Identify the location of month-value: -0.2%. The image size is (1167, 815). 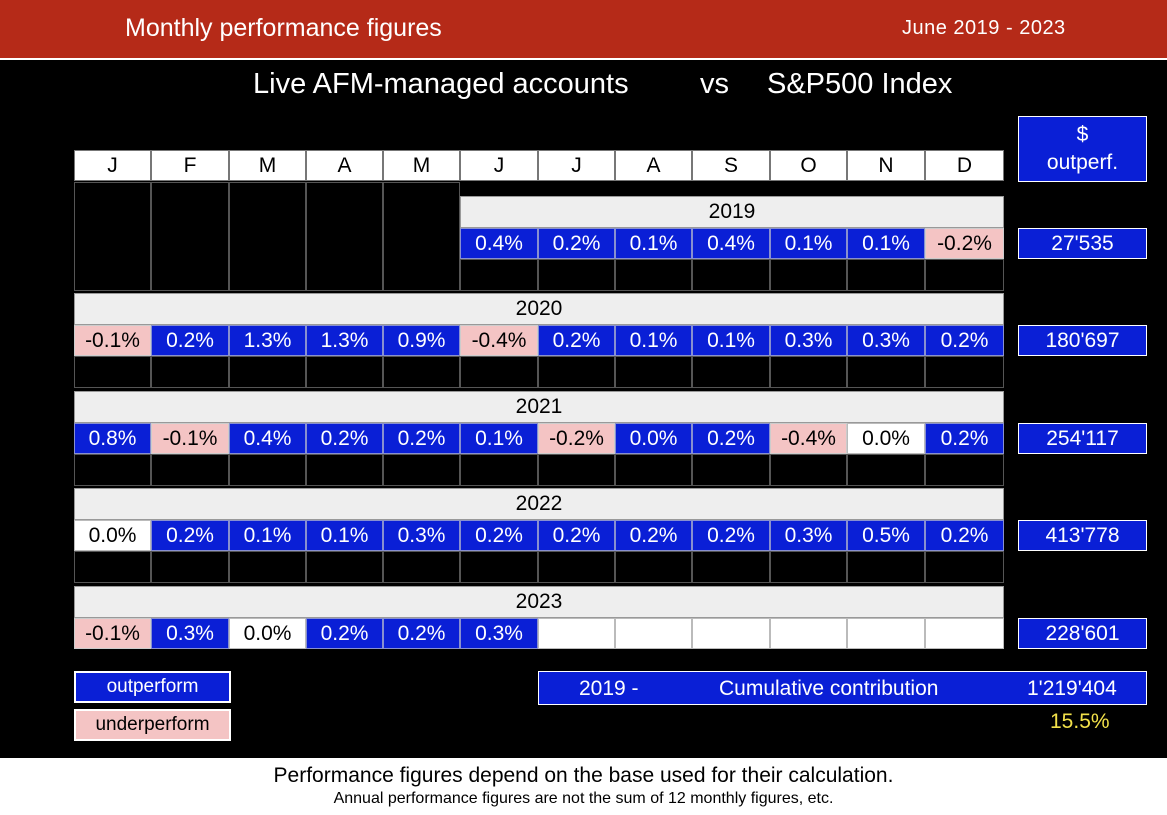
(964, 243).